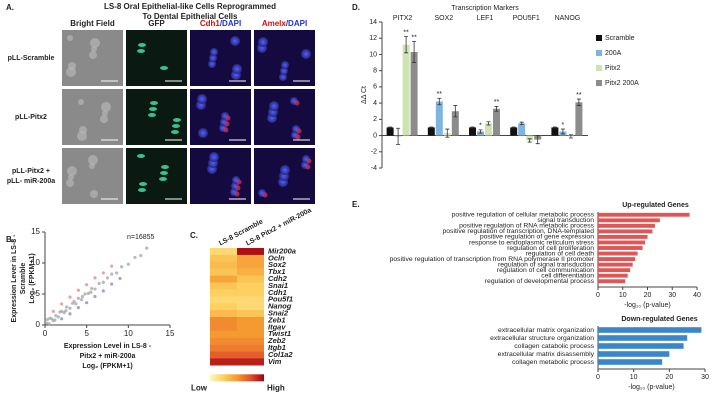 The image size is (713, 402). I want to click on header-part: Amelx, so click(274, 23).